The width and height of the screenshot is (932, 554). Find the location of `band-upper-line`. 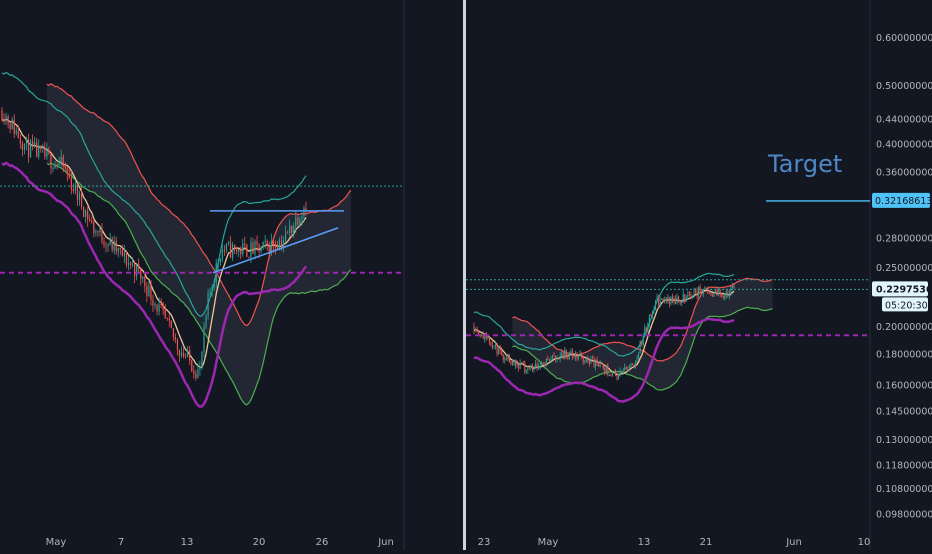

band-upper-line is located at coordinates (604, 314).